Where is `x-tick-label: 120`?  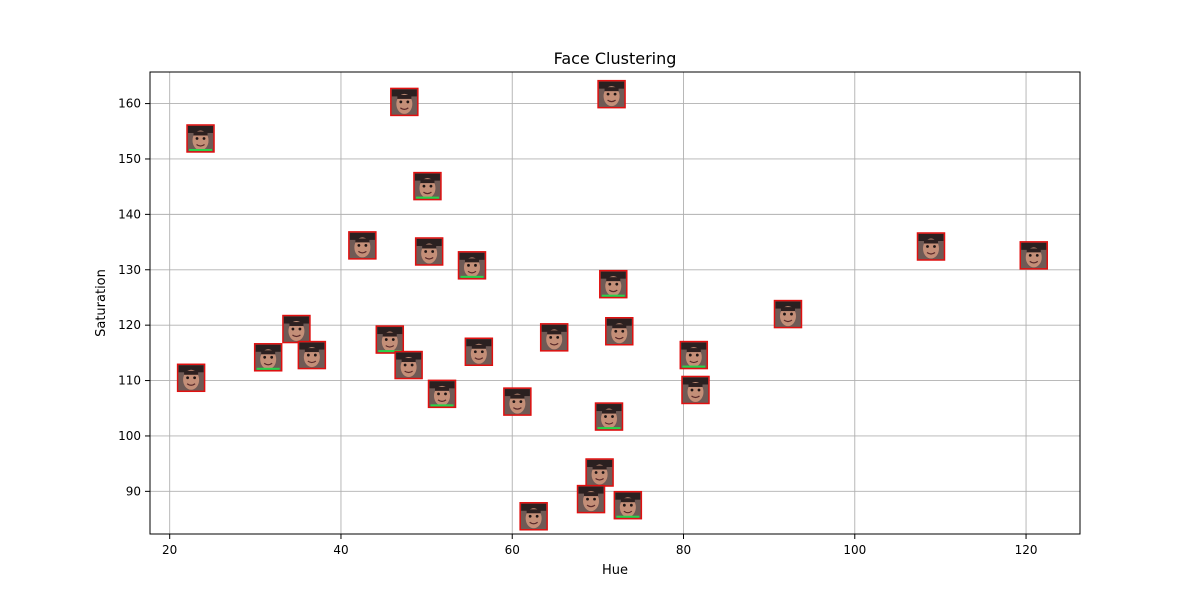
x-tick-label: 120 is located at coordinates (1026, 550).